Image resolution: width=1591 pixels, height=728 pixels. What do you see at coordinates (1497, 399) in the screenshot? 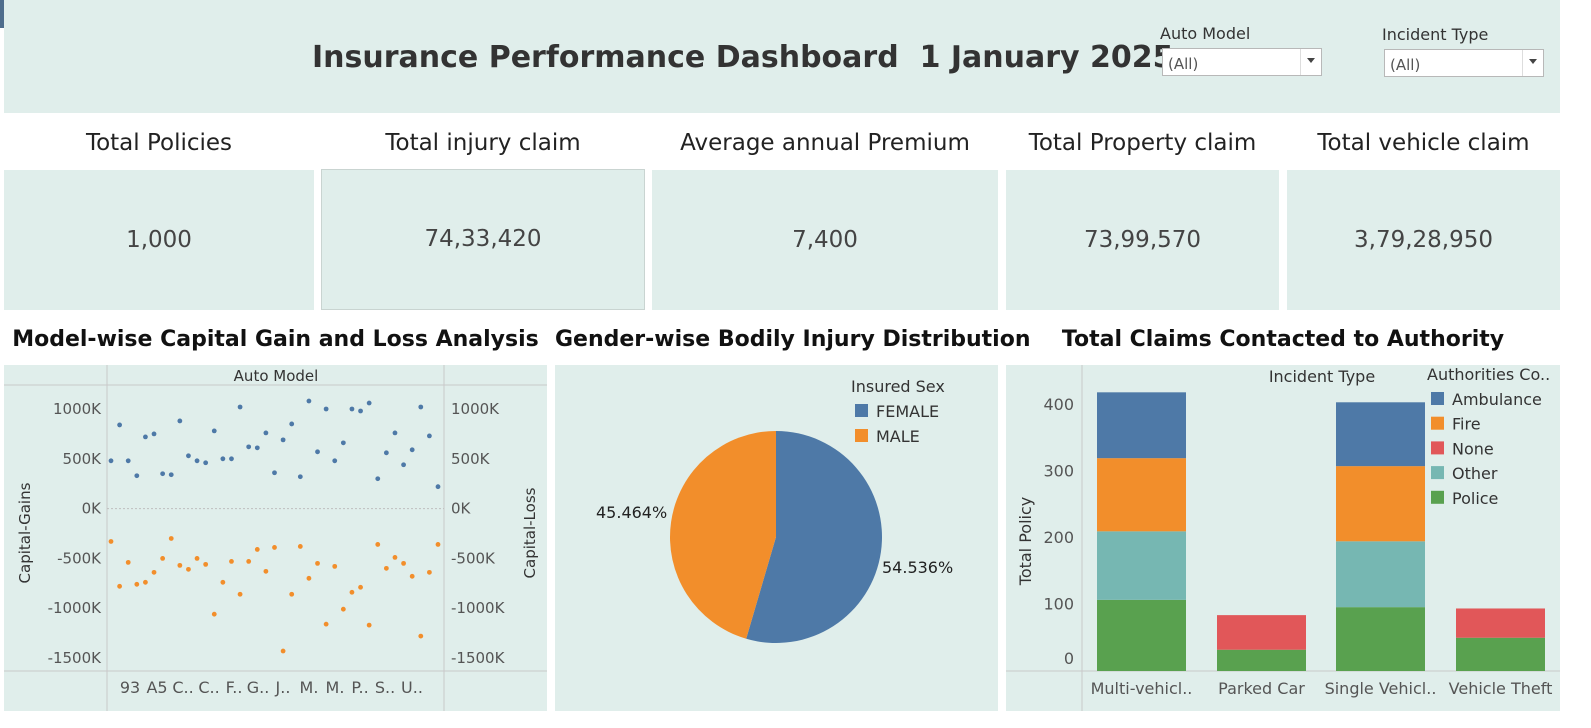
I see `legend-label-ambulance: Ambulance` at bounding box center [1497, 399].